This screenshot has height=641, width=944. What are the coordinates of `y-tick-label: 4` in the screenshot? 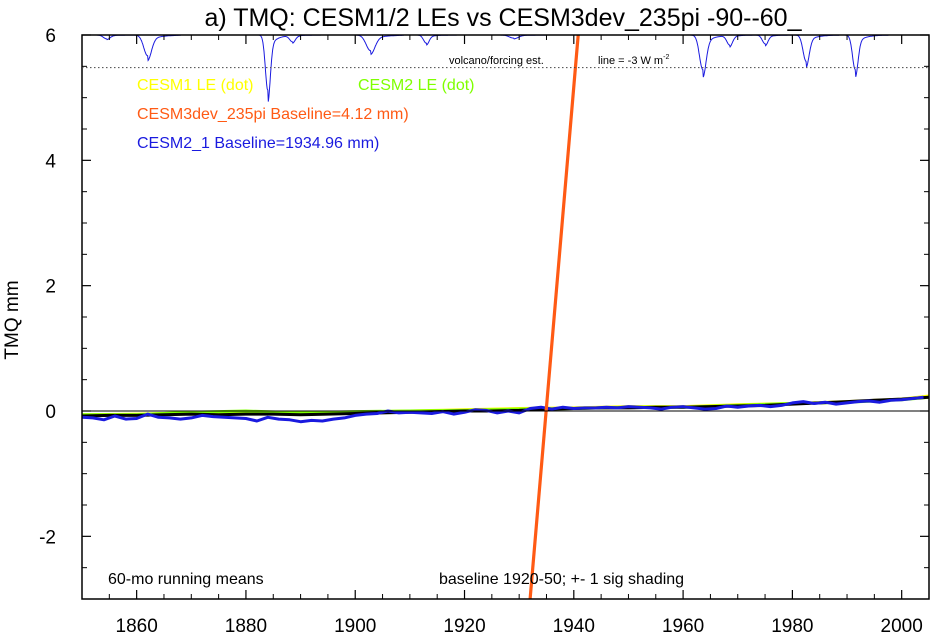 It's located at (50, 161).